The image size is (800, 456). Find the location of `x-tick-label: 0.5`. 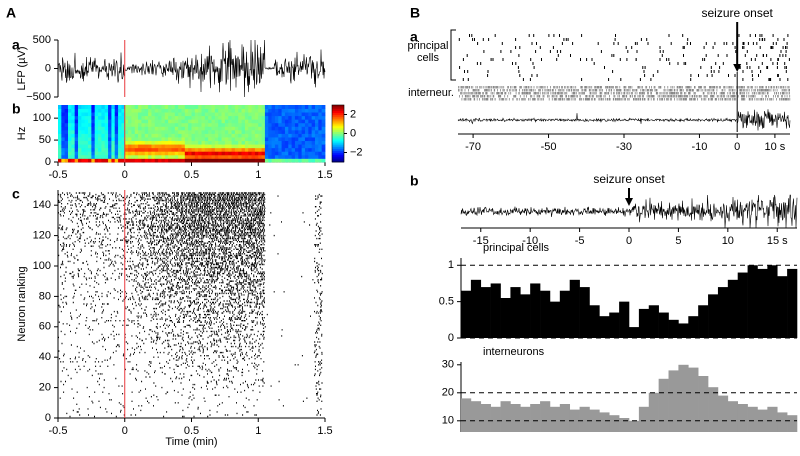

x-tick-label: 0.5 is located at coordinates (191, 175).